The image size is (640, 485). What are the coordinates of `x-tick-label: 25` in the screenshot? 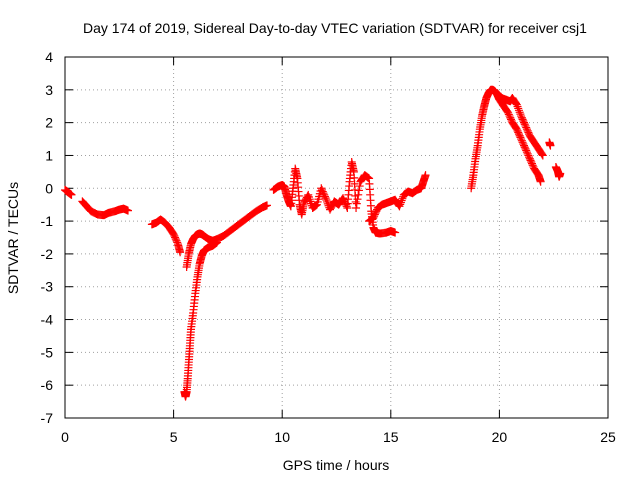 It's located at (608, 437).